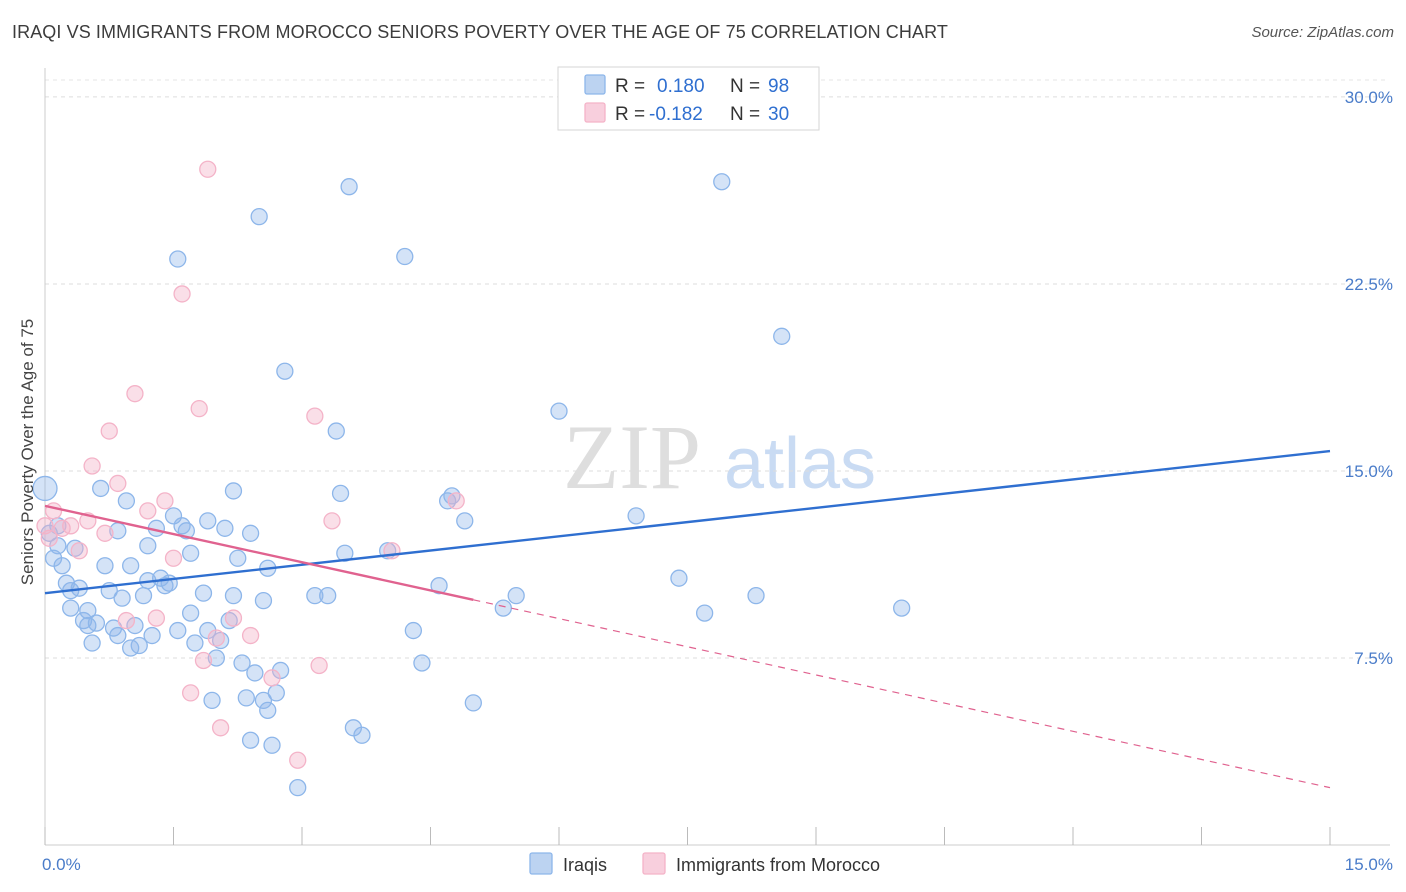  What do you see at coordinates (541, 863) in the screenshot?
I see `bottom-legend-swatch-iraqis` at bounding box center [541, 863].